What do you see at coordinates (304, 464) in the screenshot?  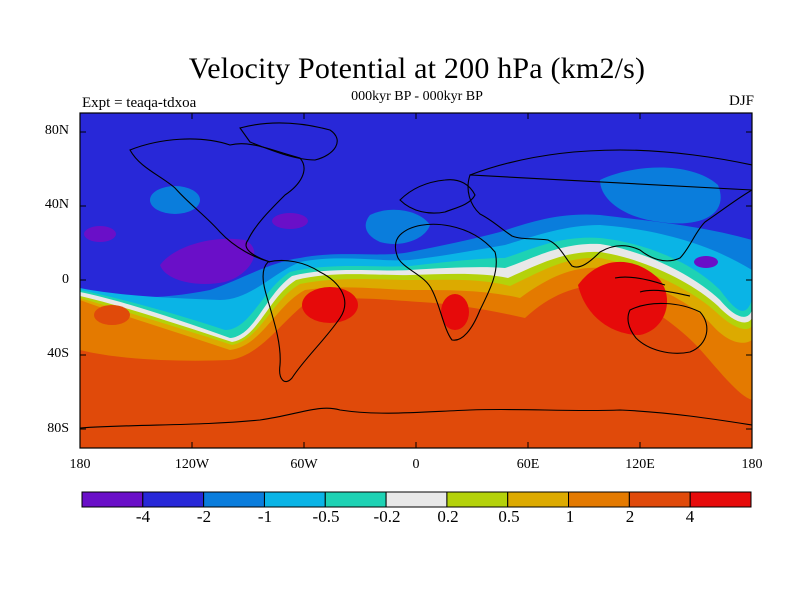 I see `lon-label-60w: 60W` at bounding box center [304, 464].